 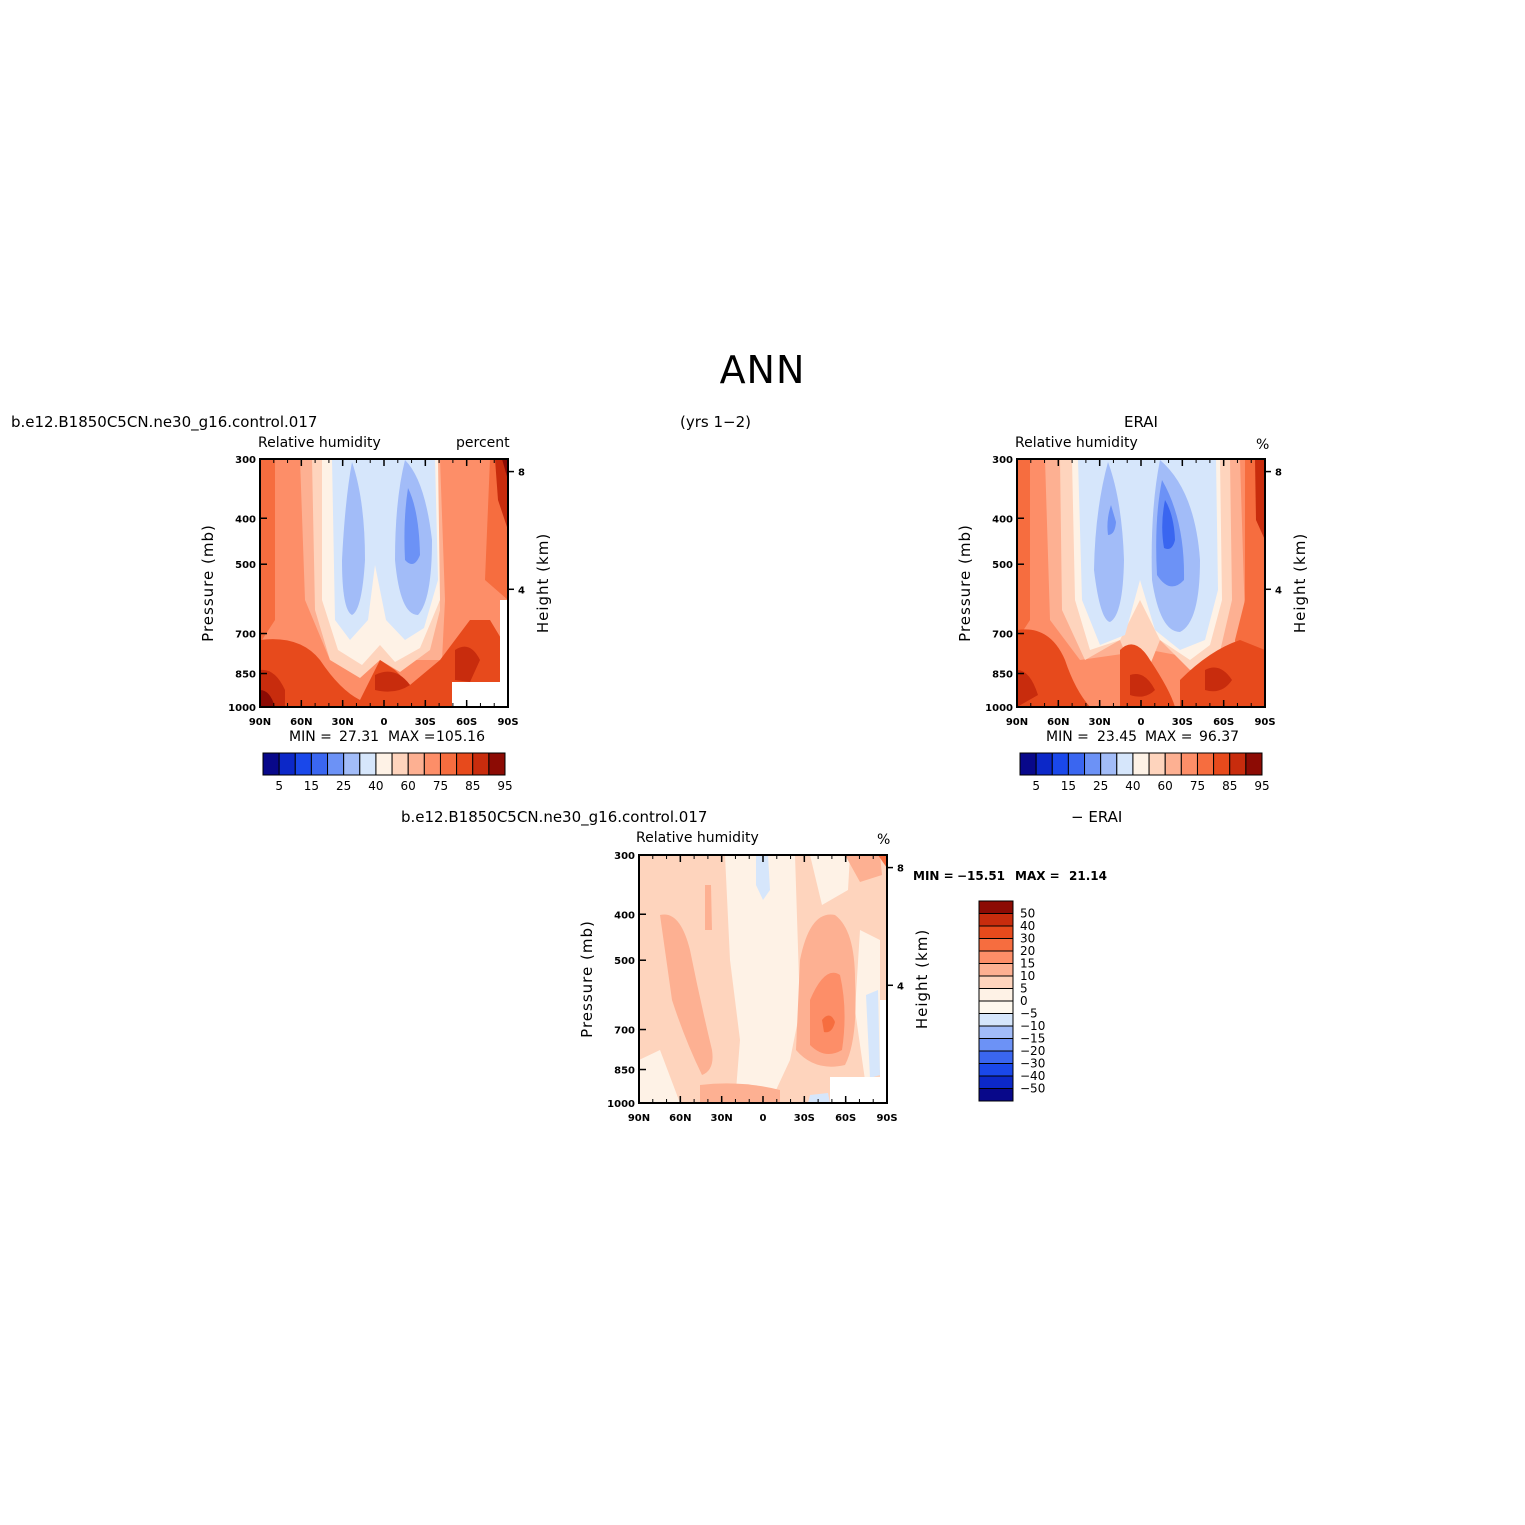 I want to click on diff-fill-band-f, so click(x=873, y=1034).